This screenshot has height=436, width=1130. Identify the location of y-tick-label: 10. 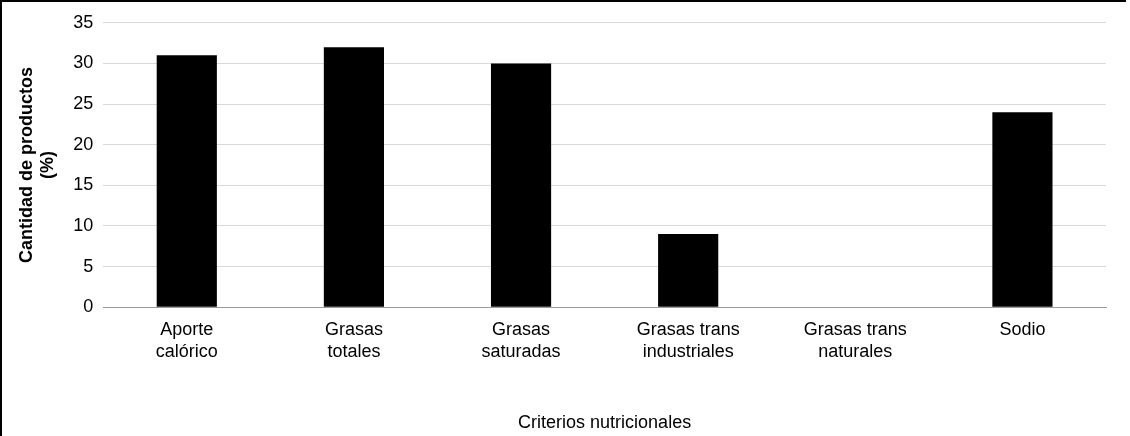
(83, 224).